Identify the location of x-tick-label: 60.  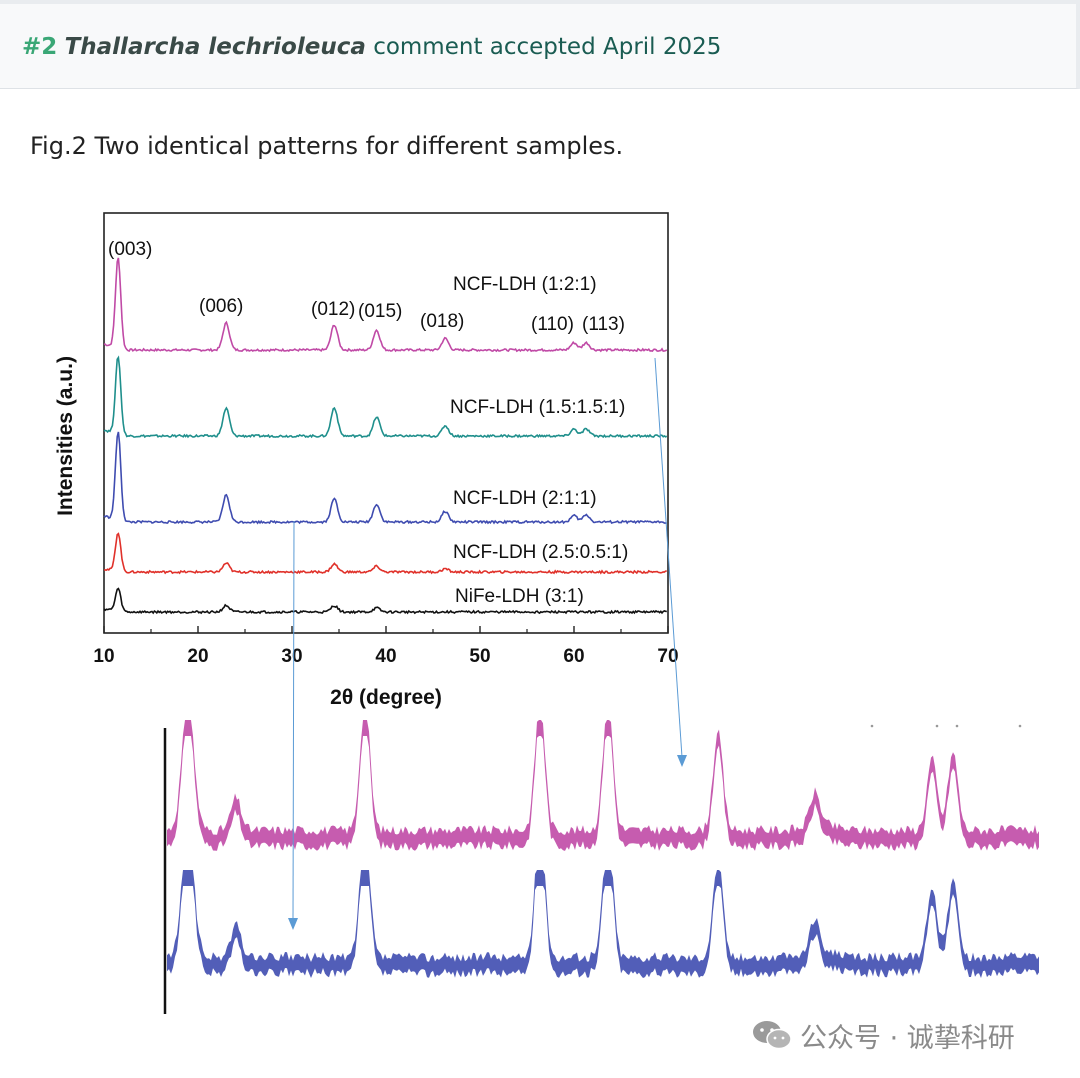
(573, 656).